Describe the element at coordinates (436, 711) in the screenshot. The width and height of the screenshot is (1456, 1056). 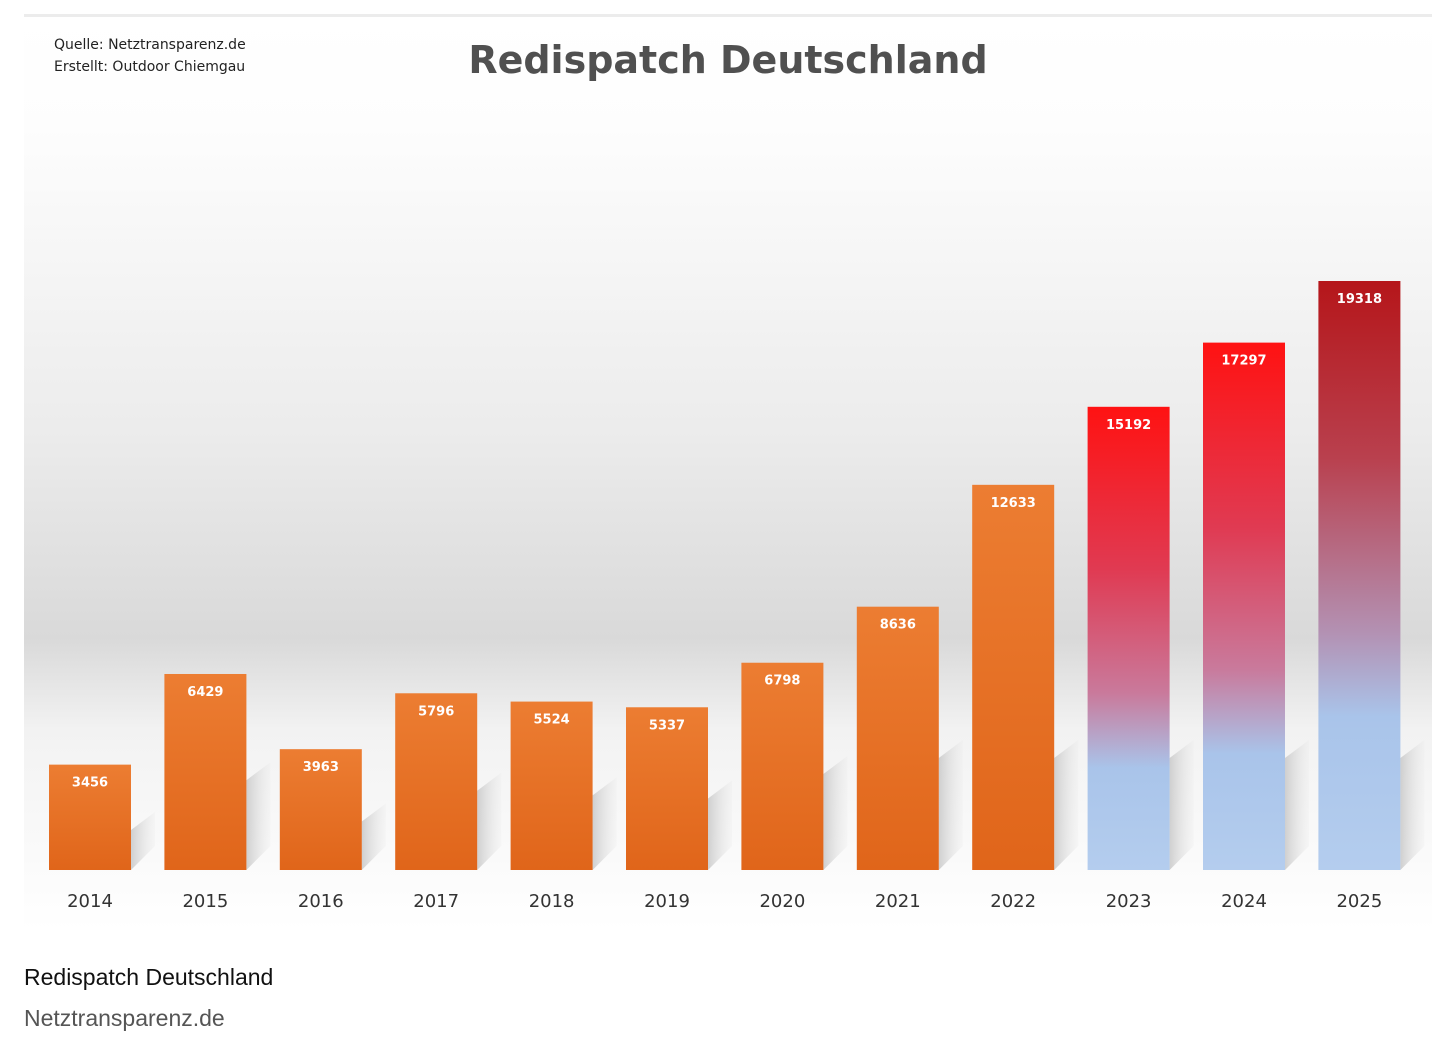
I see `bar-value-label-2017: 5796` at that location.